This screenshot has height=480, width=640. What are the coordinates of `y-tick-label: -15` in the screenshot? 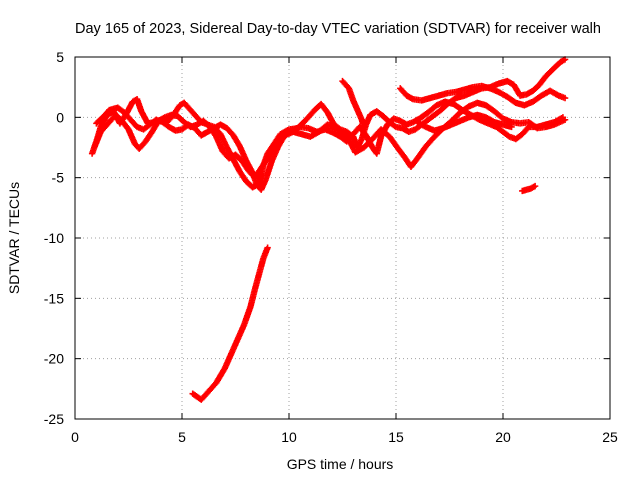 It's located at (54, 298).